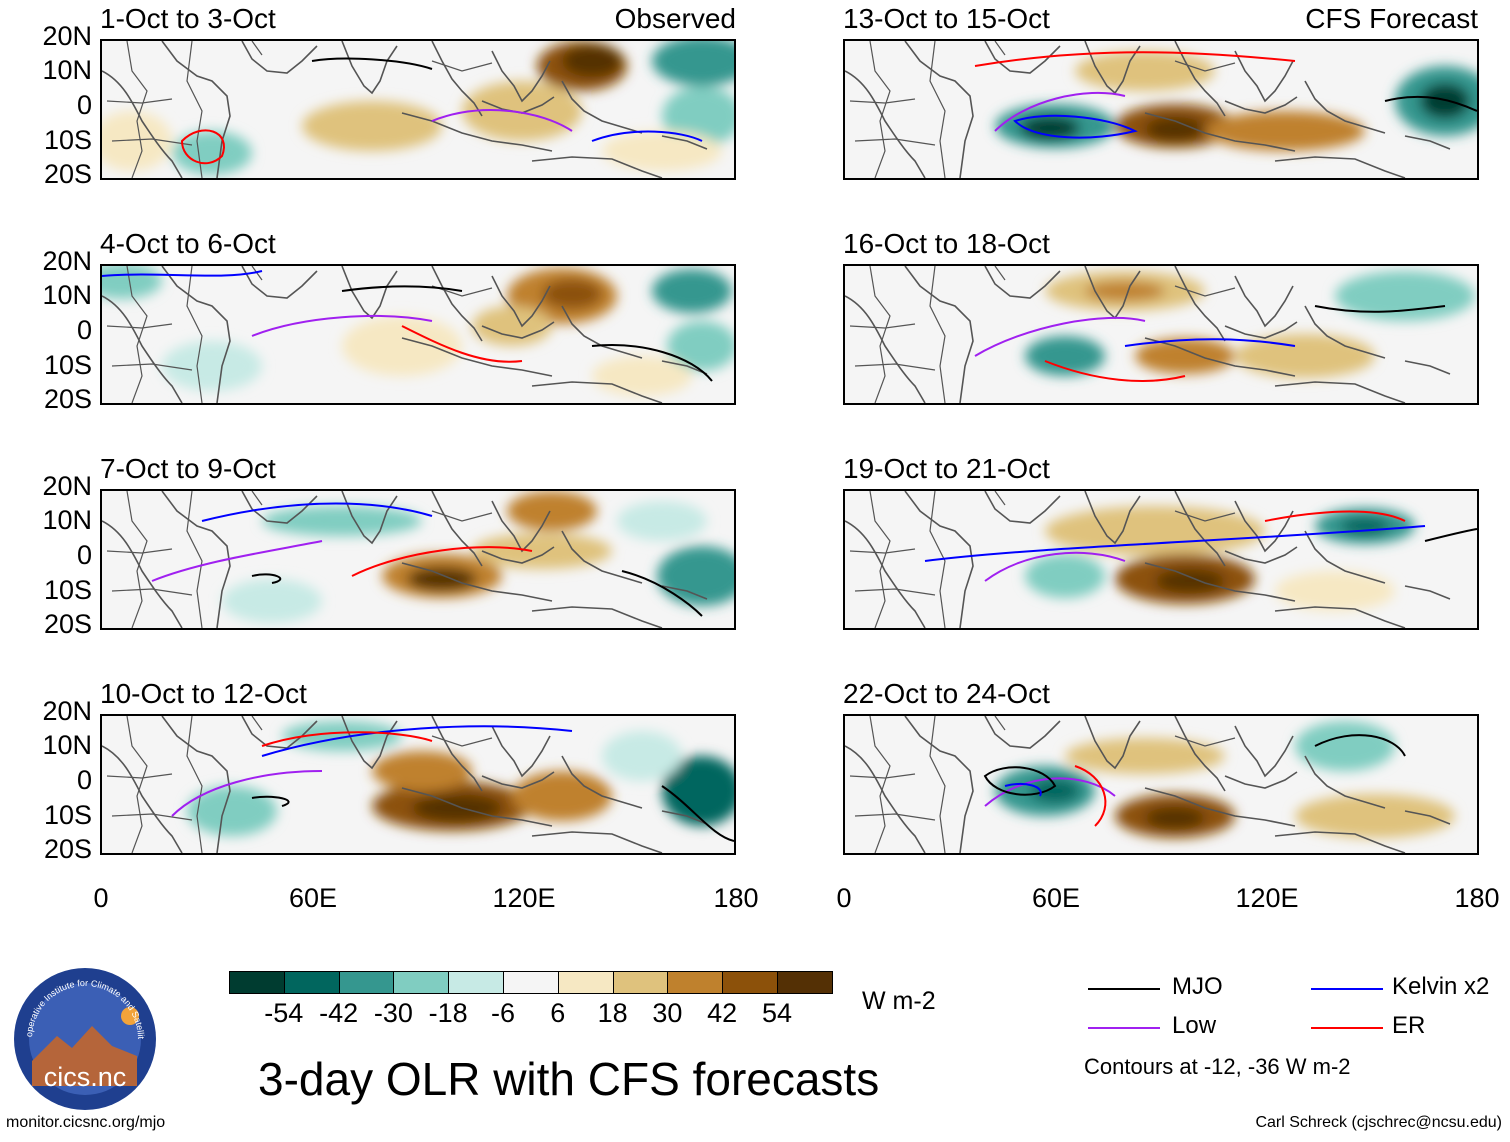 The height and width of the screenshot is (1142, 1510). Describe the element at coordinates (67, 815) in the screenshot. I see `lat-tick-row4-3: 10S` at that location.